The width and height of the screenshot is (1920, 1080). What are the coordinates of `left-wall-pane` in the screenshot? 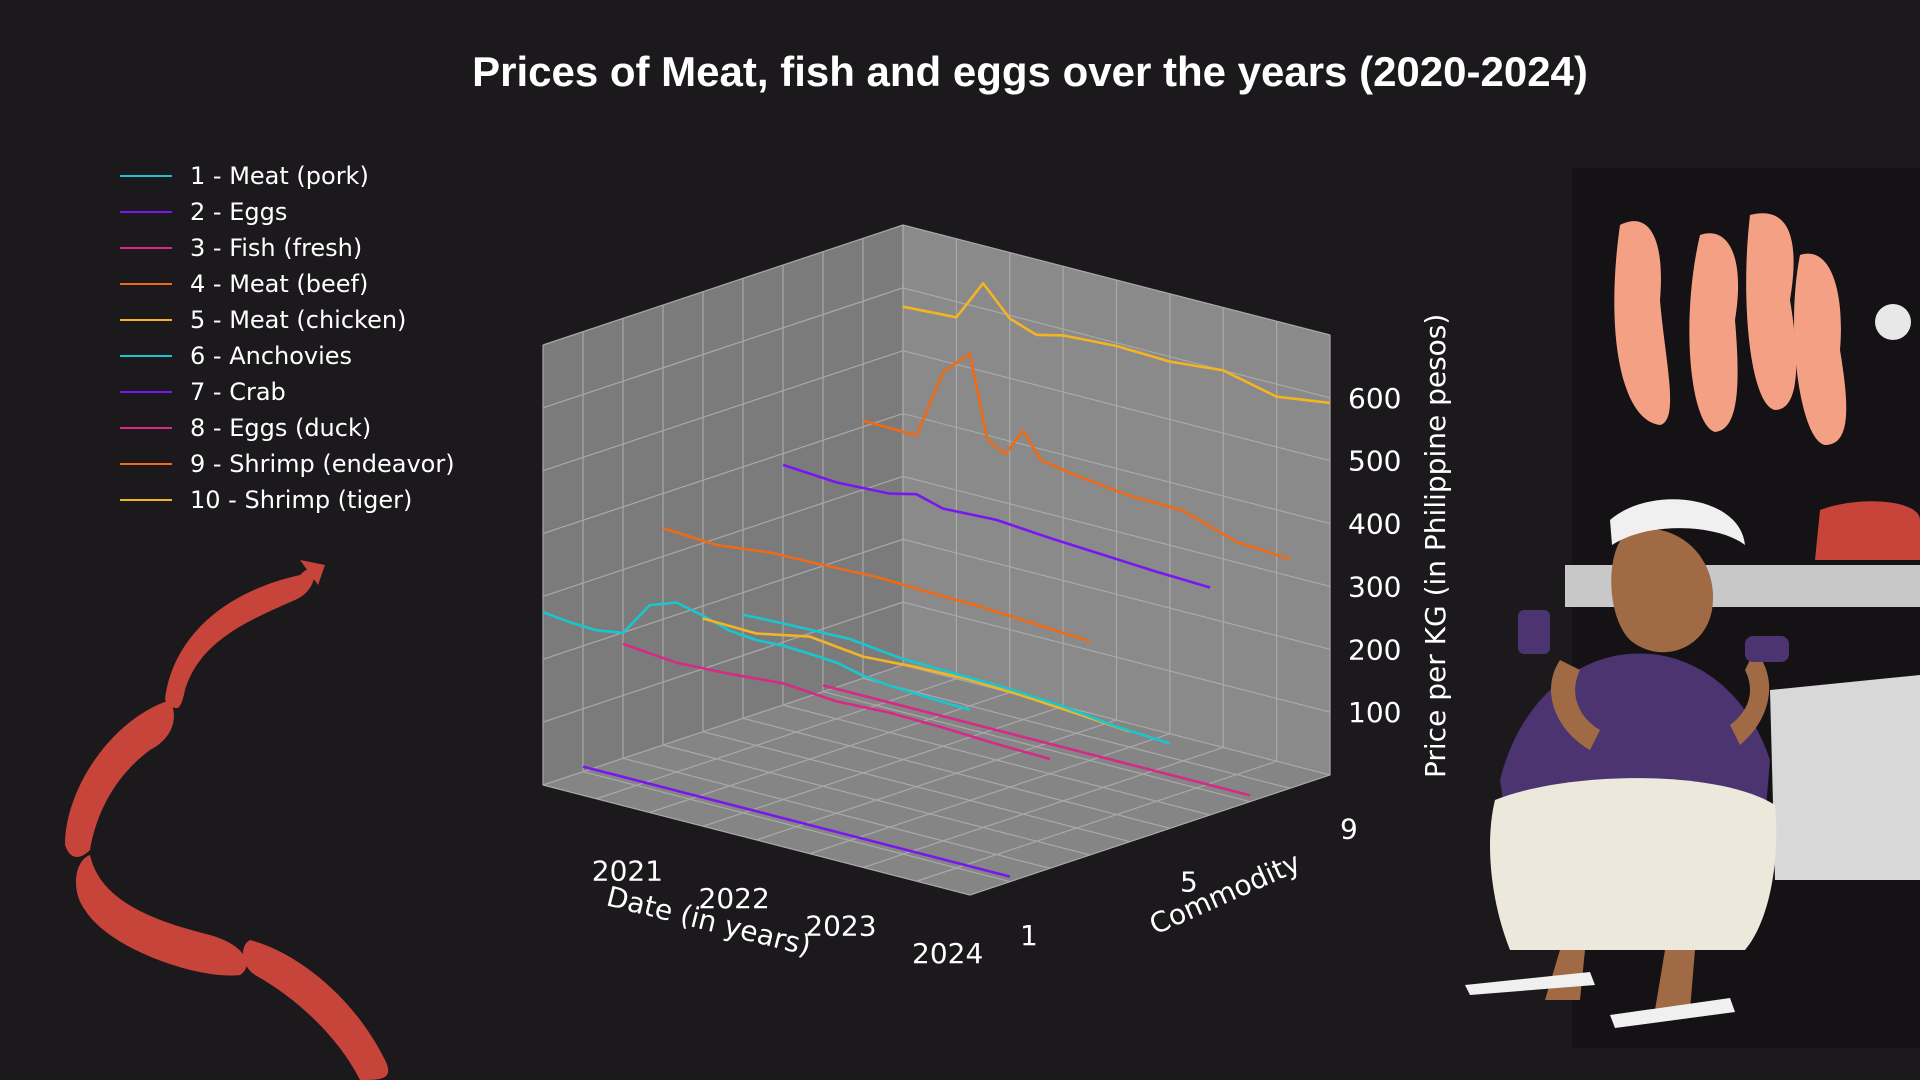 It's located at (723, 505).